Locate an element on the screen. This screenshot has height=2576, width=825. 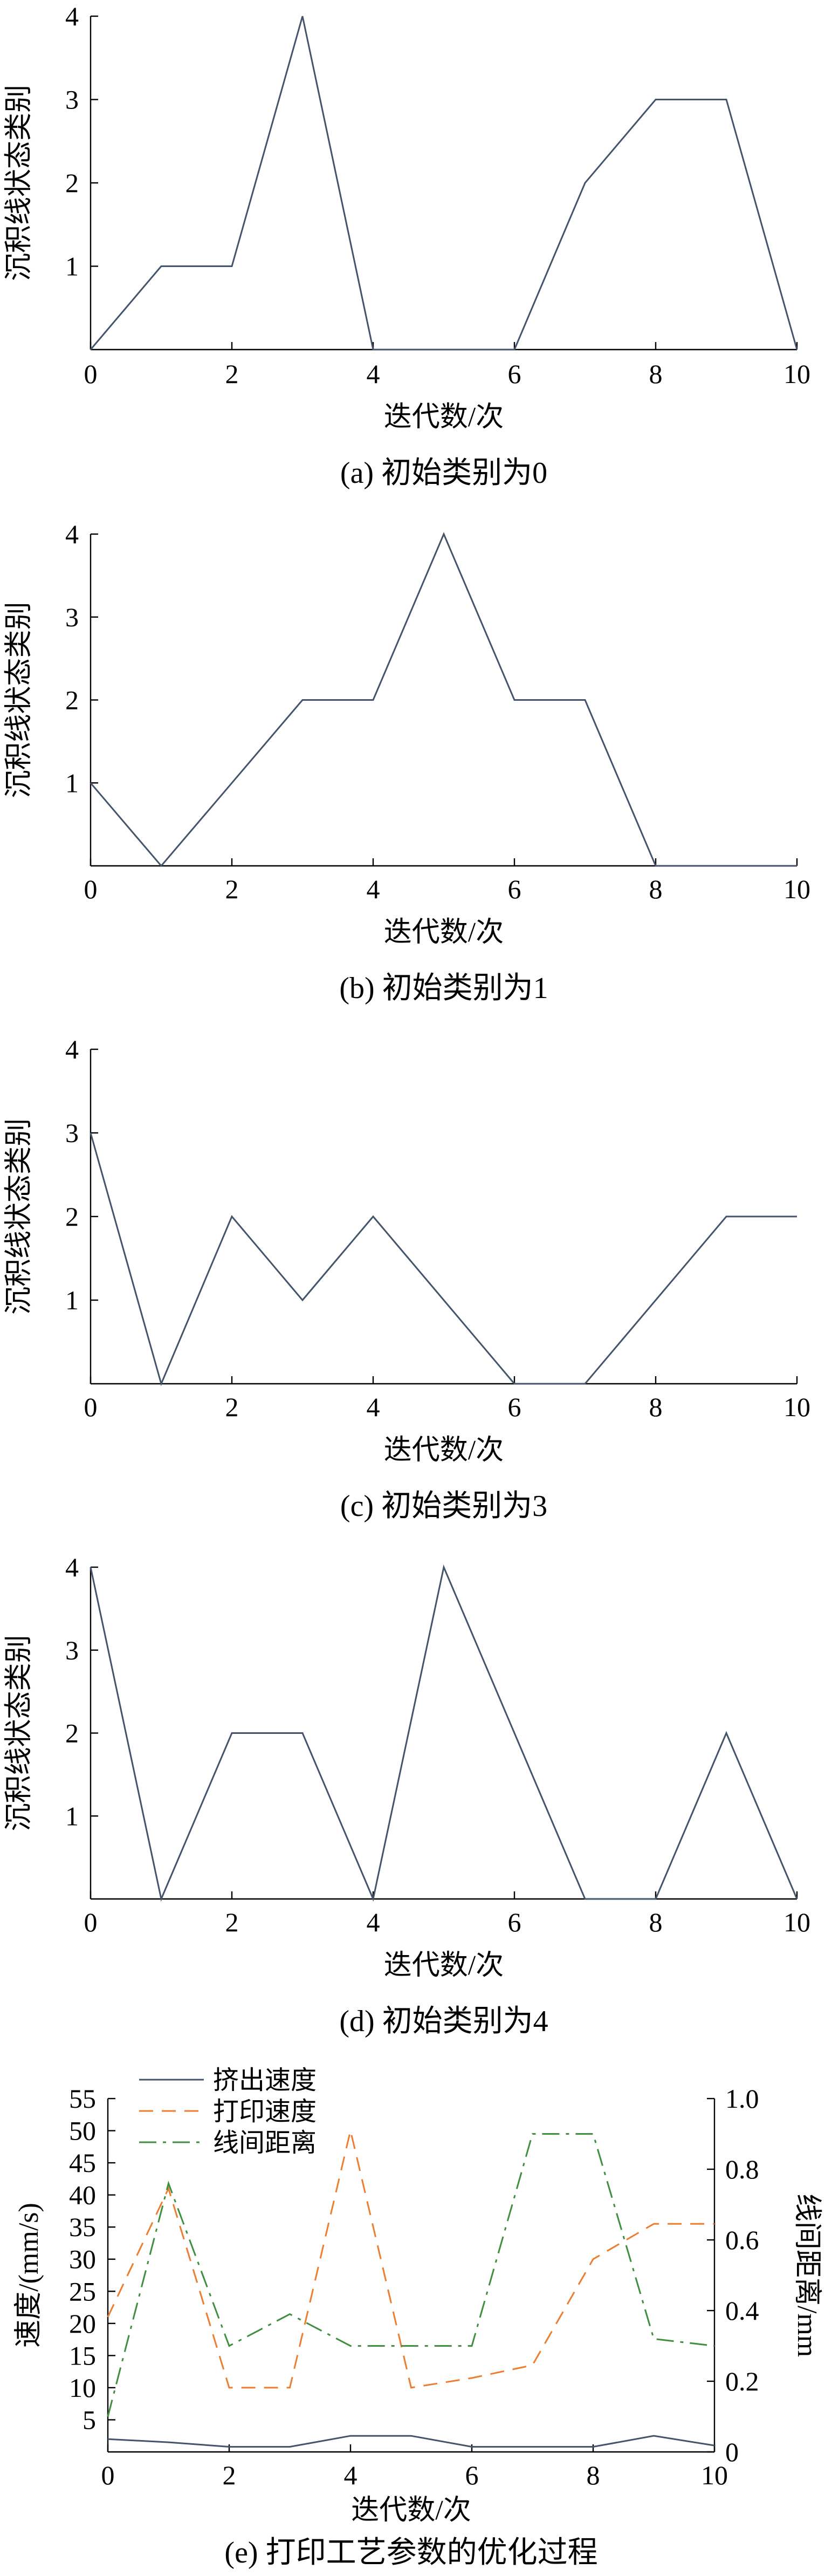
y2-tick-label: 1.0 is located at coordinates (742, 2098).